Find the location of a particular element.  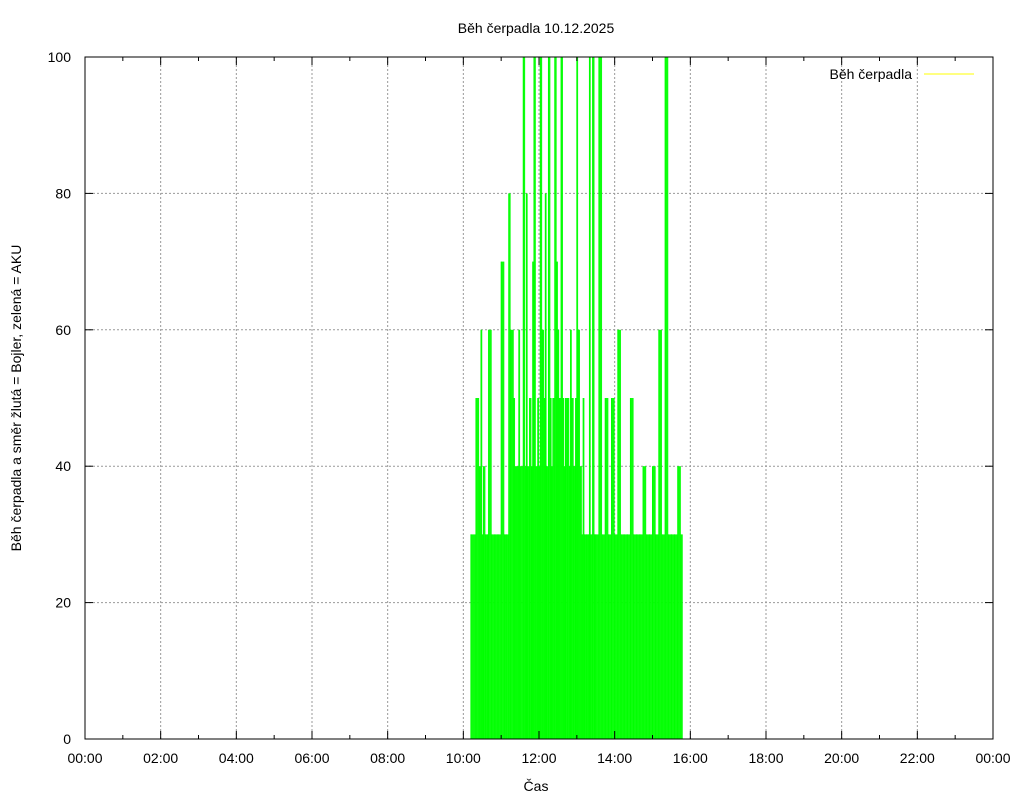

x-tick-label: 20:00 is located at coordinates (841, 758).